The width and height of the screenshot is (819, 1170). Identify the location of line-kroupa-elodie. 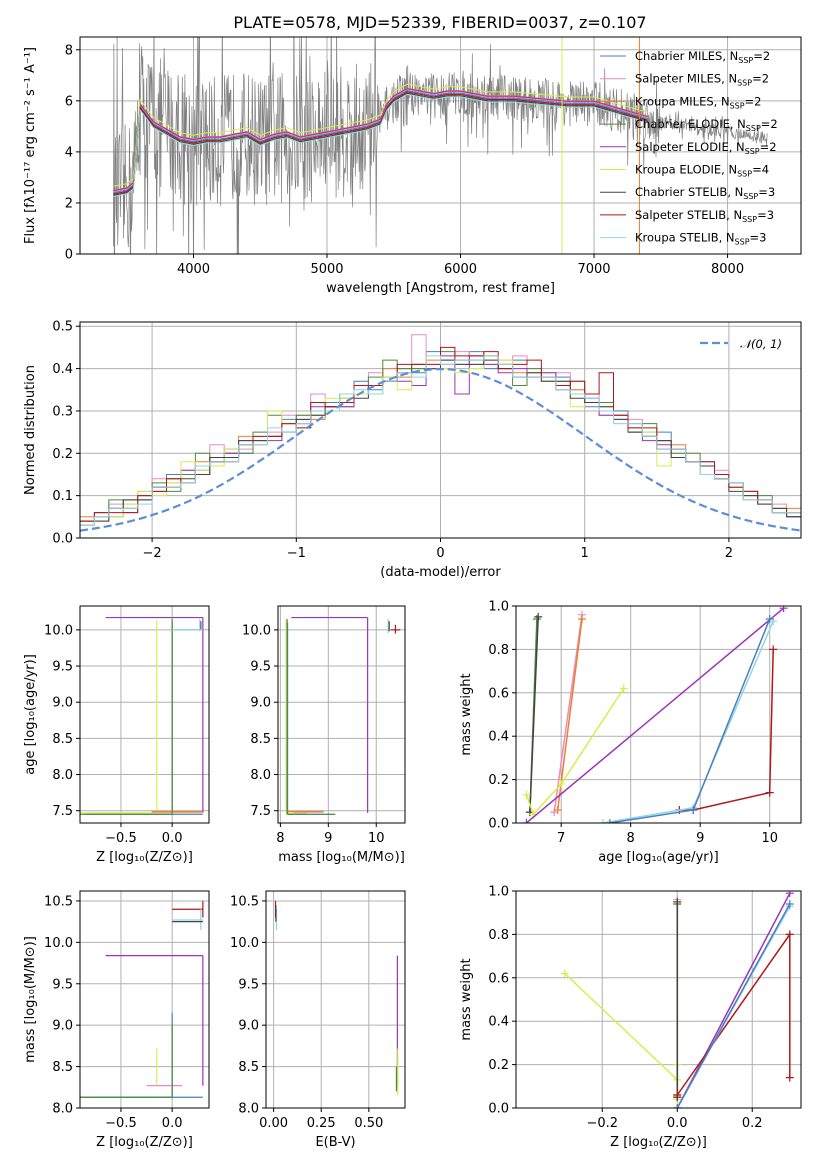
(575, 752).